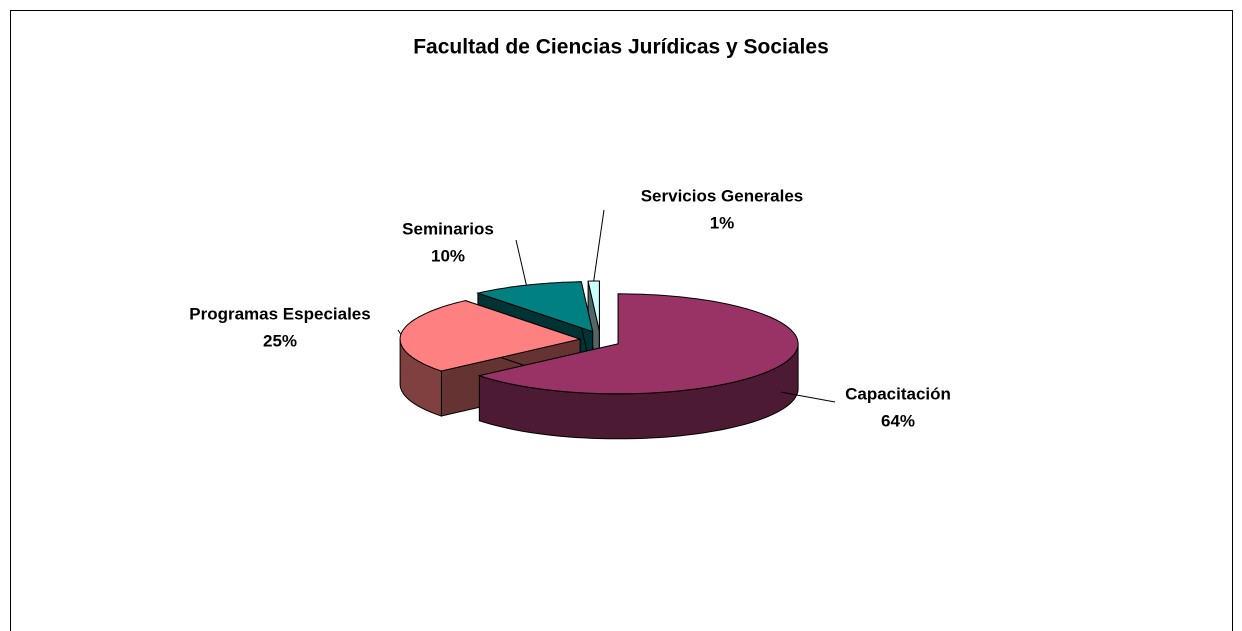 The image size is (1242, 631). I want to click on slice-value-label: 10%, so click(448, 255).